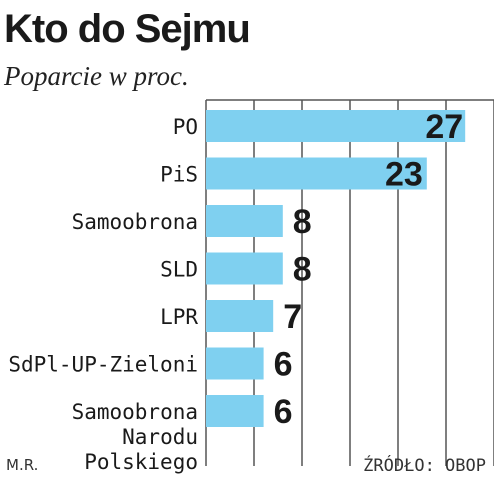 The height and width of the screenshot is (480, 494). Describe the element at coordinates (179, 270) in the screenshot. I see `category-label: SLD` at that location.